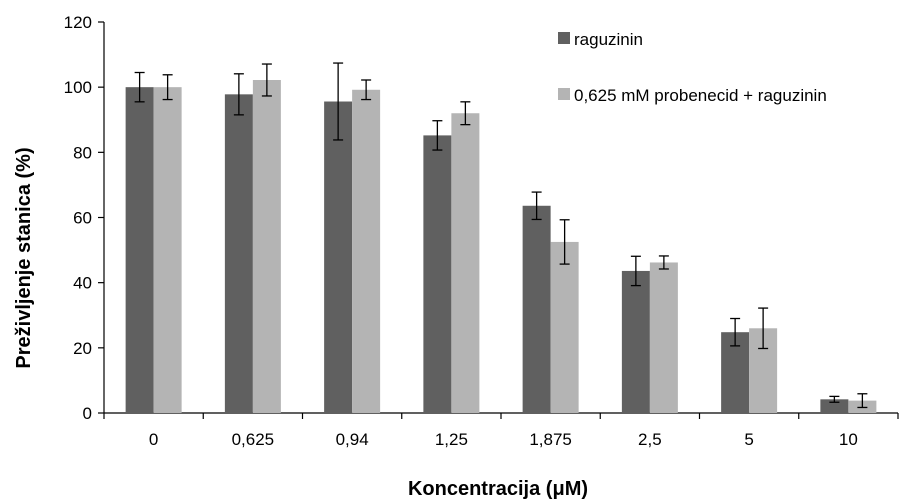  I want to click on y-tick-label: 0, so click(87, 413).